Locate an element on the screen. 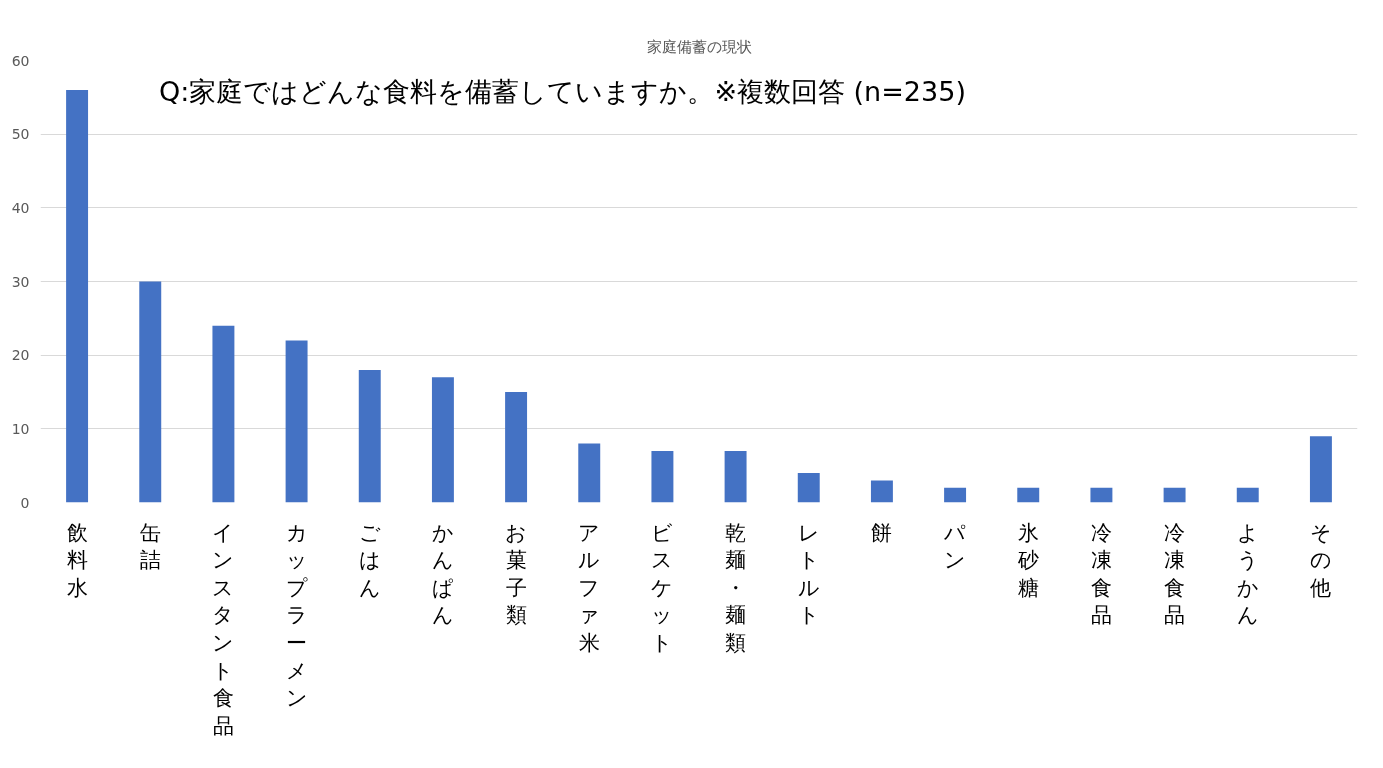 The width and height of the screenshot is (1383, 768). x-tick-label: 乾麺・麺類 is located at coordinates (736, 587).